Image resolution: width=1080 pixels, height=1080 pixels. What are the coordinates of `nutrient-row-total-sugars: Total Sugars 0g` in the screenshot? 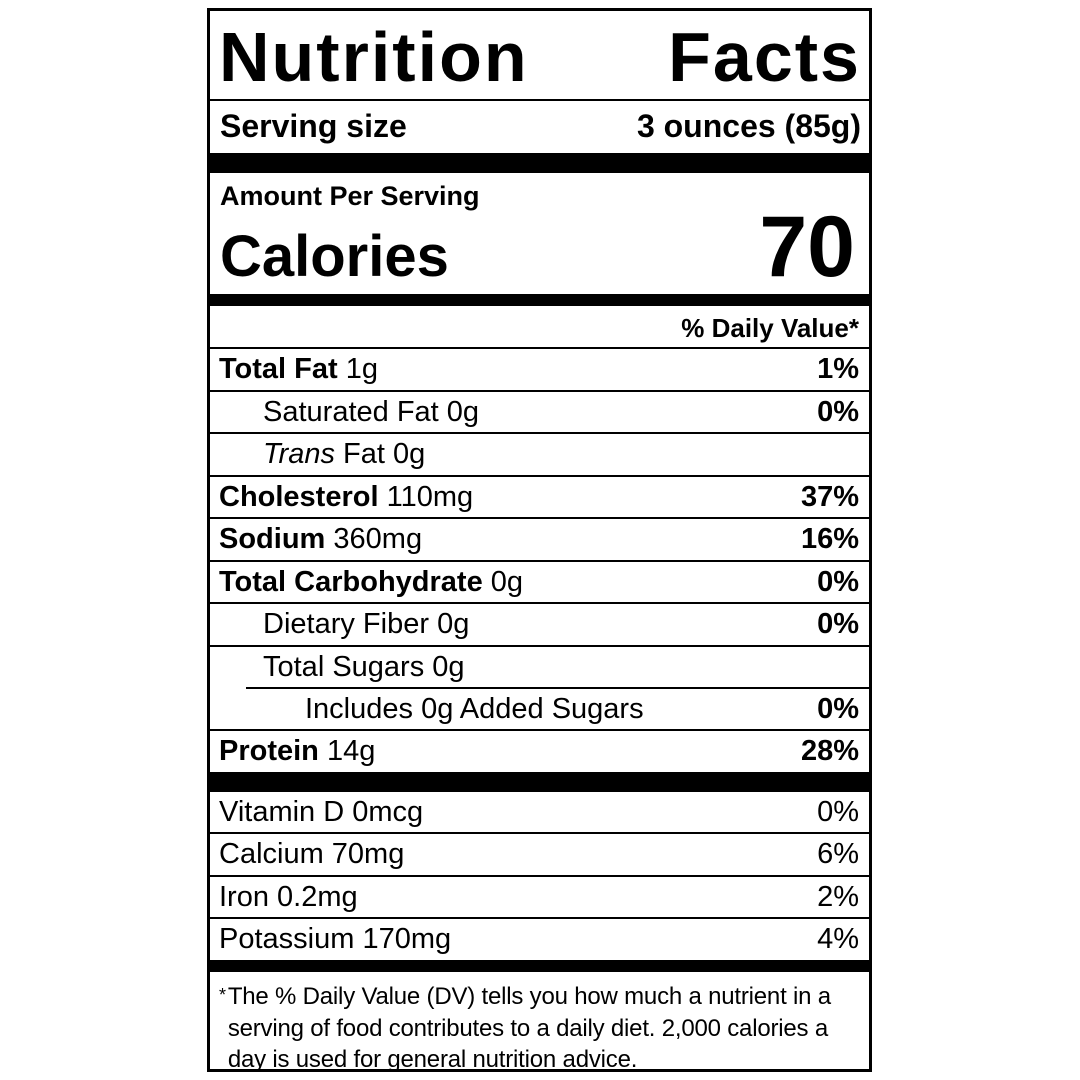 It's located at (539, 667).